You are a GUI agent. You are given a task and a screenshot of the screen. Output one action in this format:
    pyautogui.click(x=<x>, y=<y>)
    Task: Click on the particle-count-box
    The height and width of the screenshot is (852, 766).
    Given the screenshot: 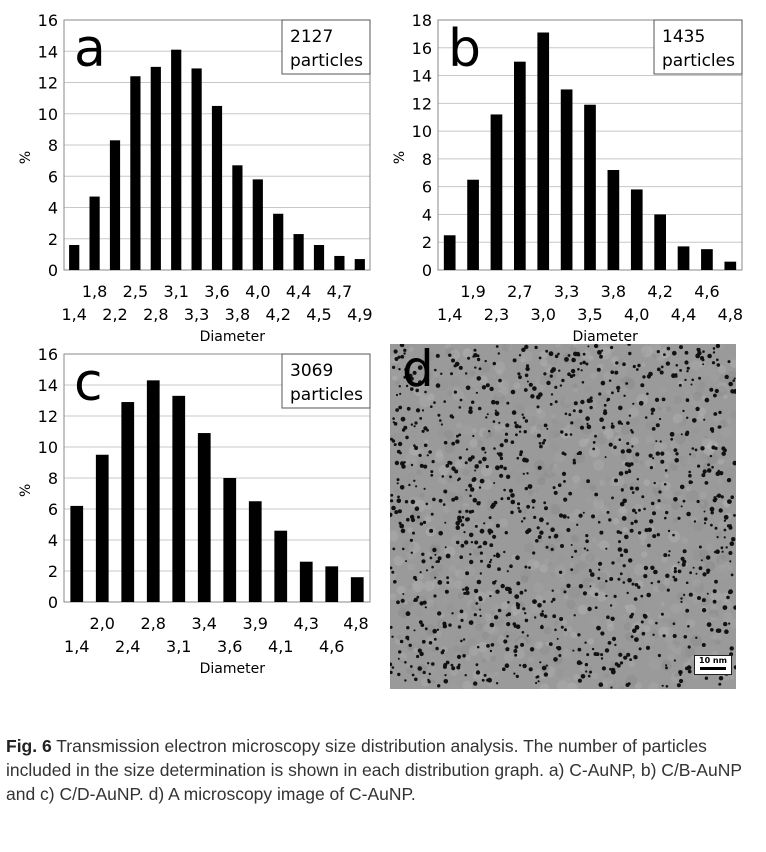 What is the action you would take?
    pyautogui.click(x=326, y=47)
    